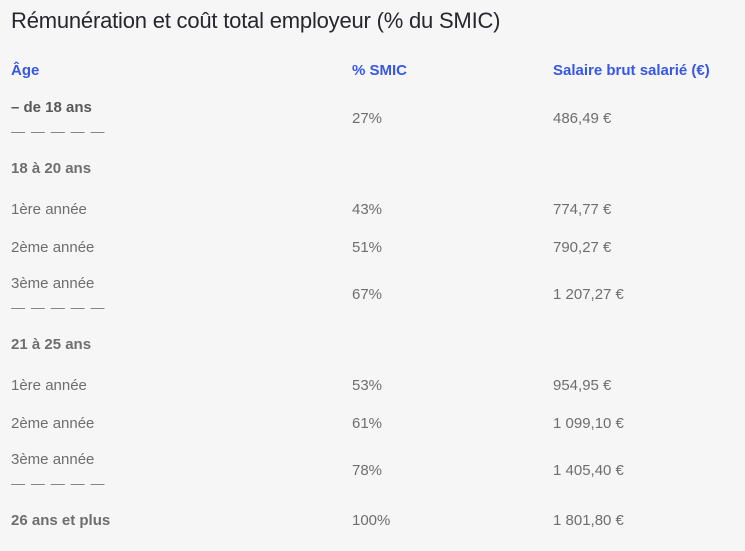  Describe the element at coordinates (372, 169) in the screenshot. I see `table-group-row: 18 à 20 ans` at that location.